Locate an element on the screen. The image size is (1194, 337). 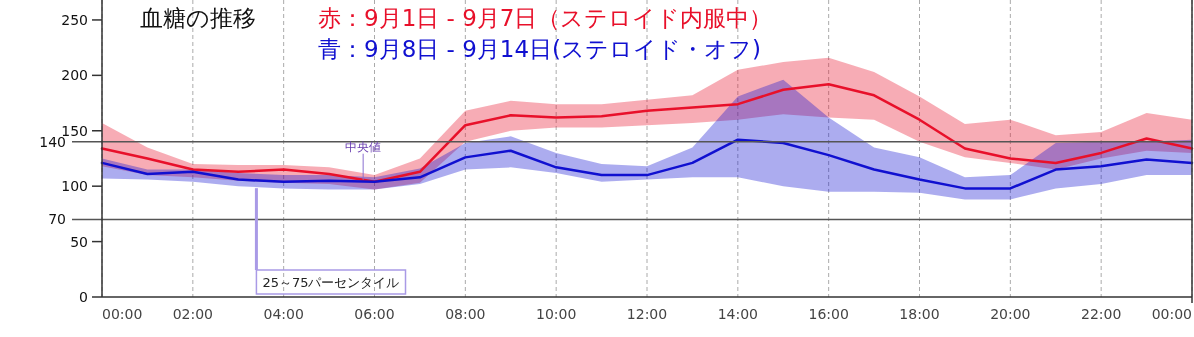
y-tick-label: 0 is located at coordinates (83, 297).